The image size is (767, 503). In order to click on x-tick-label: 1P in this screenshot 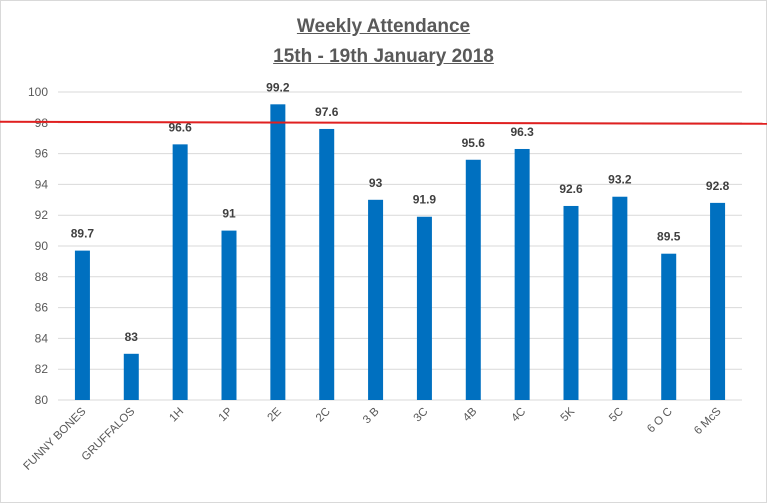, I will do `click(226, 414)`.